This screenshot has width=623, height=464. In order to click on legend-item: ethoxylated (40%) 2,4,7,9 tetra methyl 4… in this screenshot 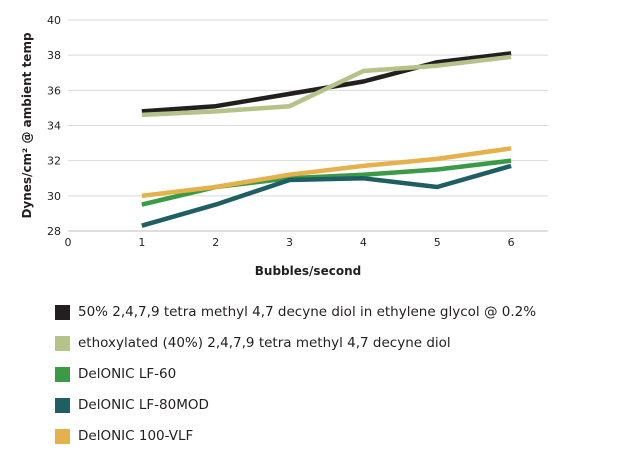, I will do `click(295, 343)`.